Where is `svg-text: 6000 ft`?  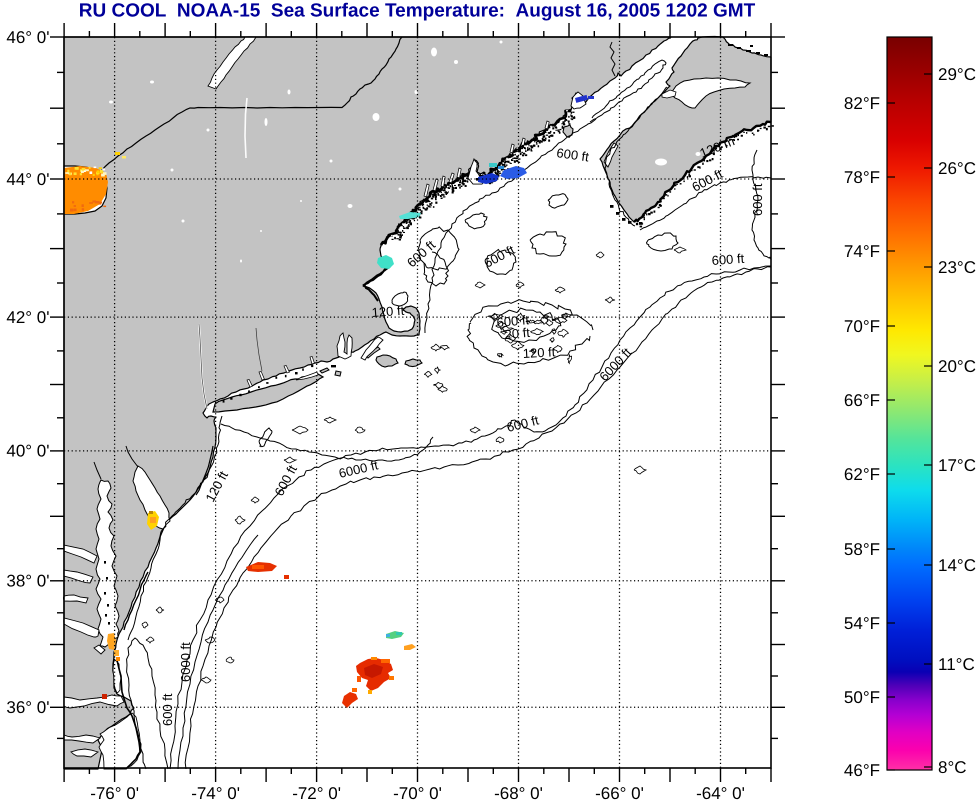 svg-text: 6000 ft is located at coordinates (185, 662).